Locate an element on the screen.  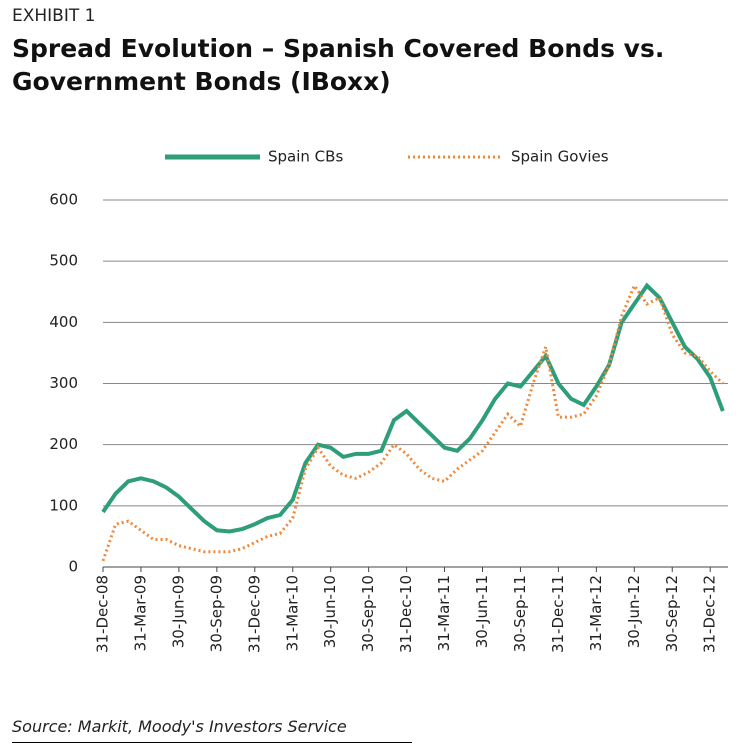
x-tick-label: 30-Jun-11 is located at coordinates (482, 611).